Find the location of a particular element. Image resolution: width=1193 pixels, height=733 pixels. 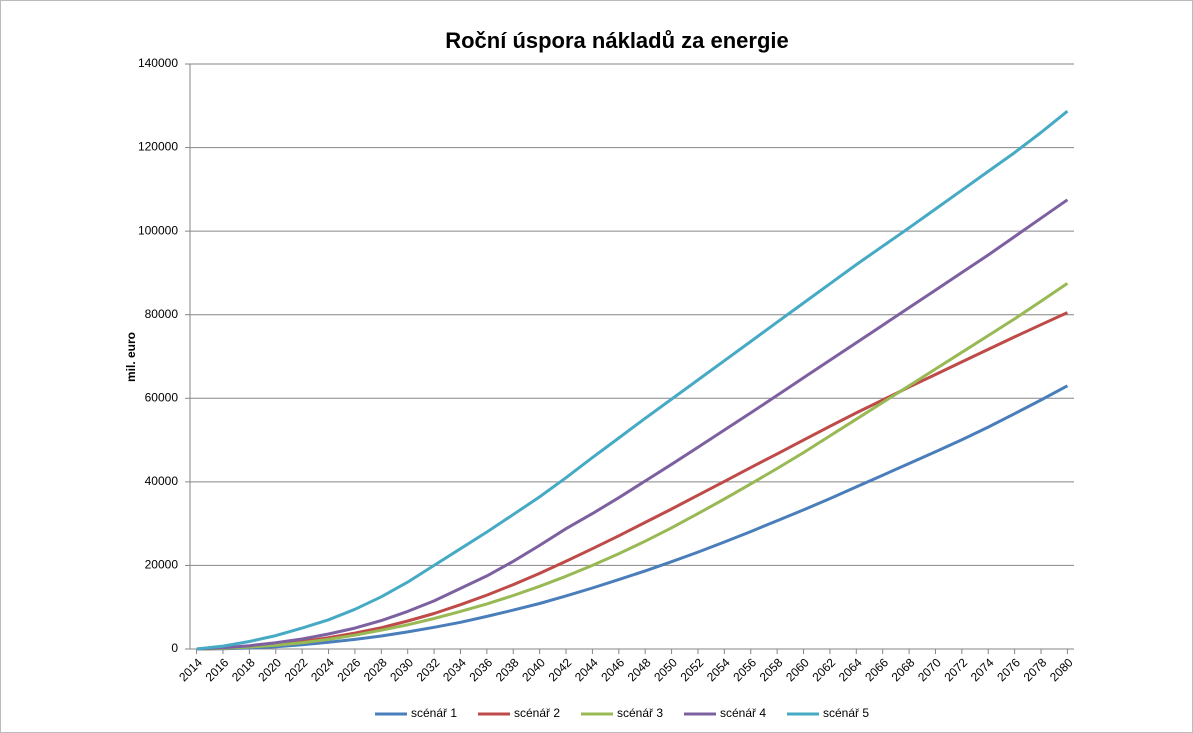

legend-label: scénář 4 is located at coordinates (743, 713).